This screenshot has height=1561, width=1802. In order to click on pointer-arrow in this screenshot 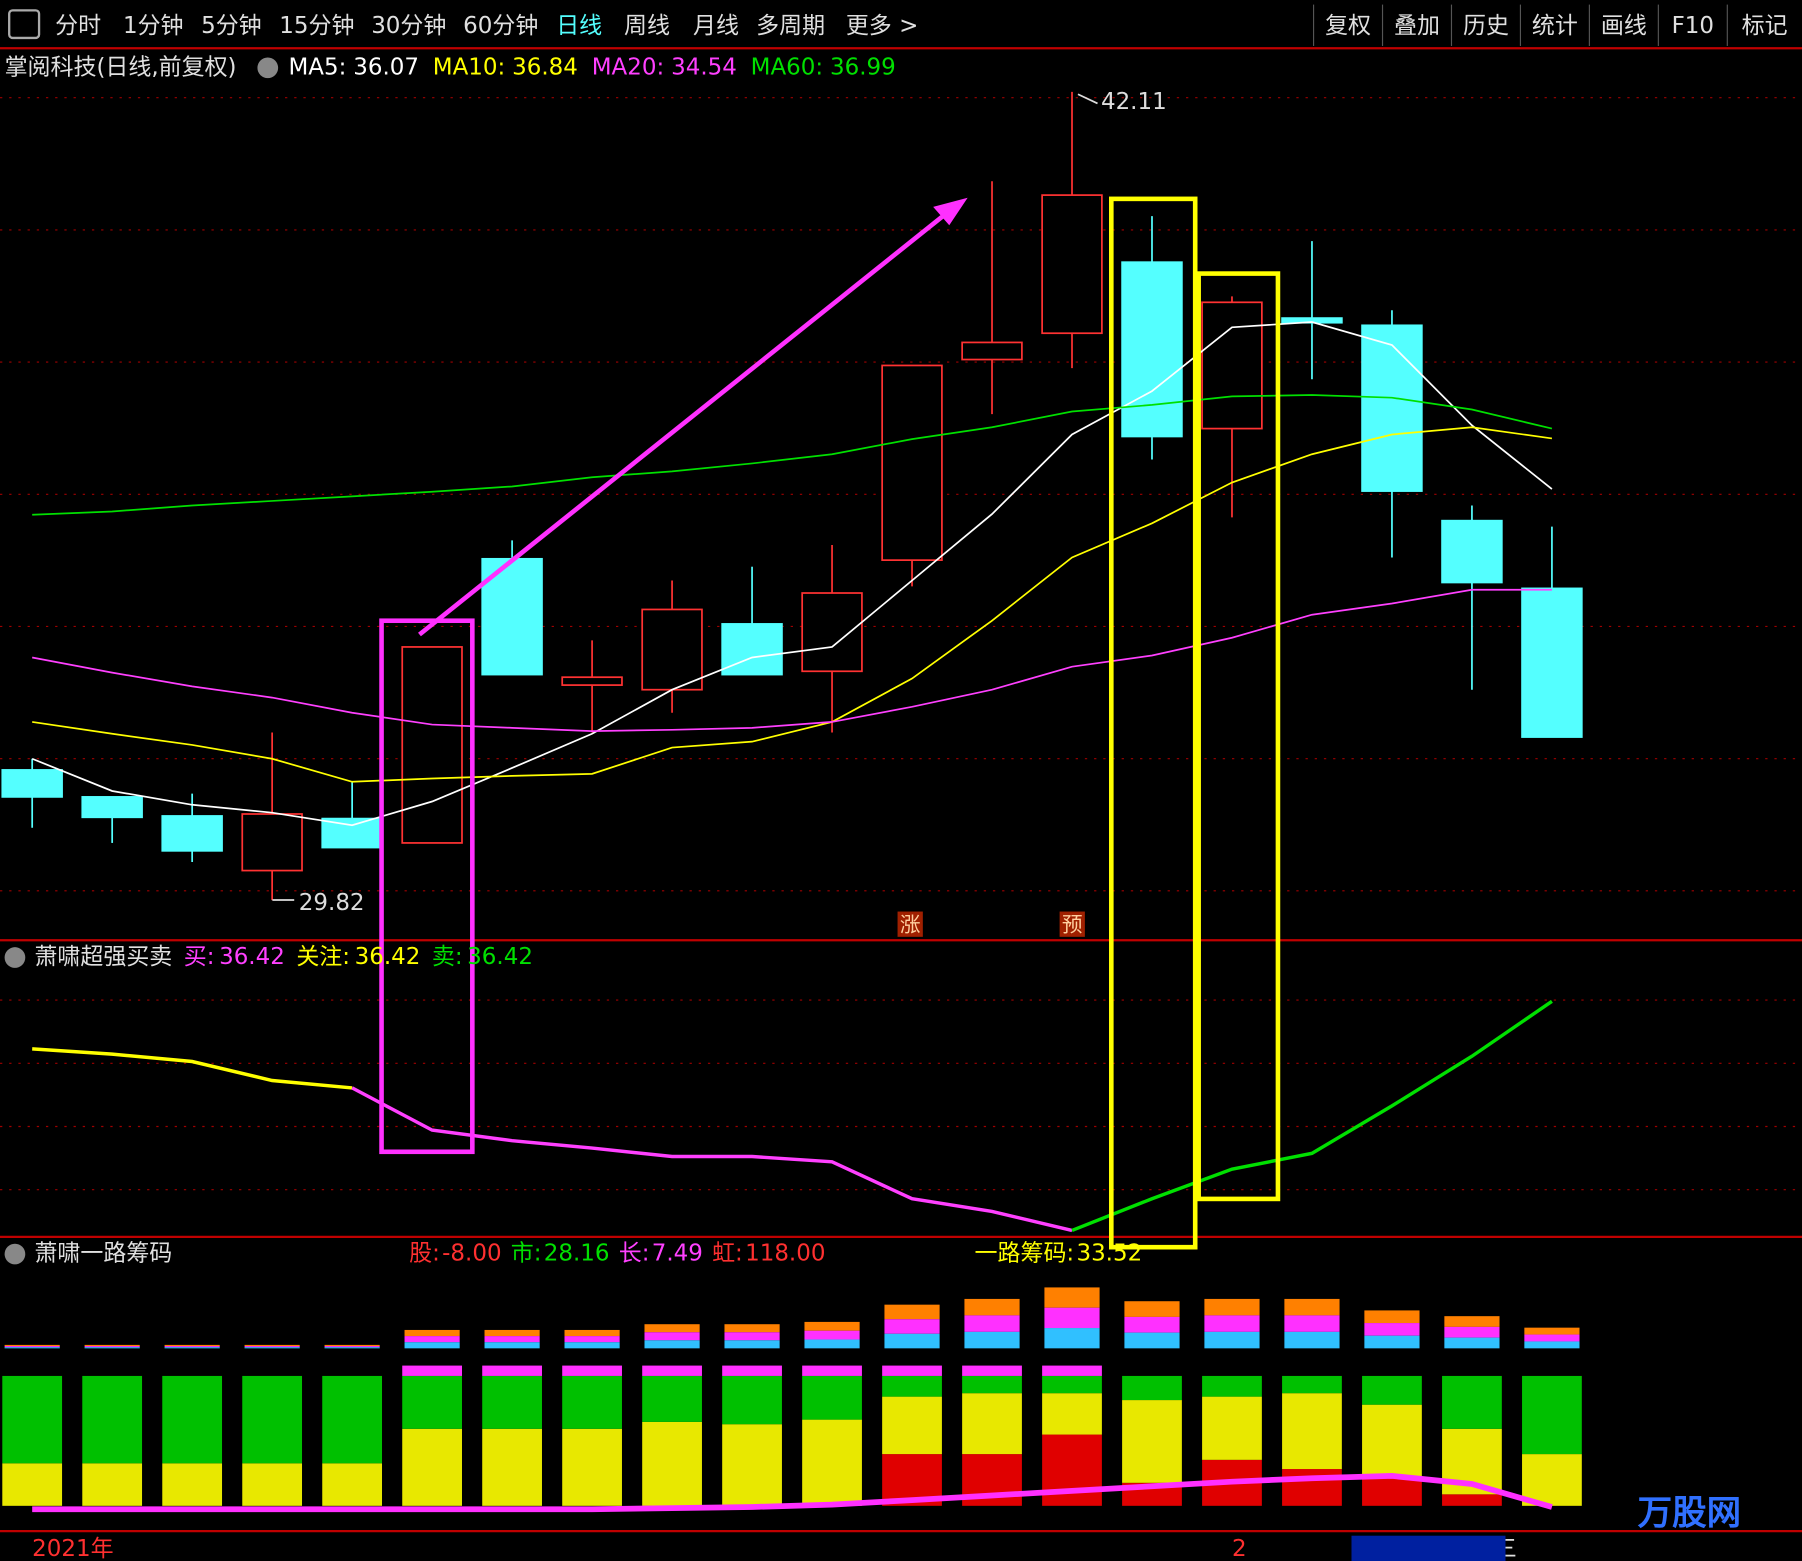, I will do `click(1087, 99)`.